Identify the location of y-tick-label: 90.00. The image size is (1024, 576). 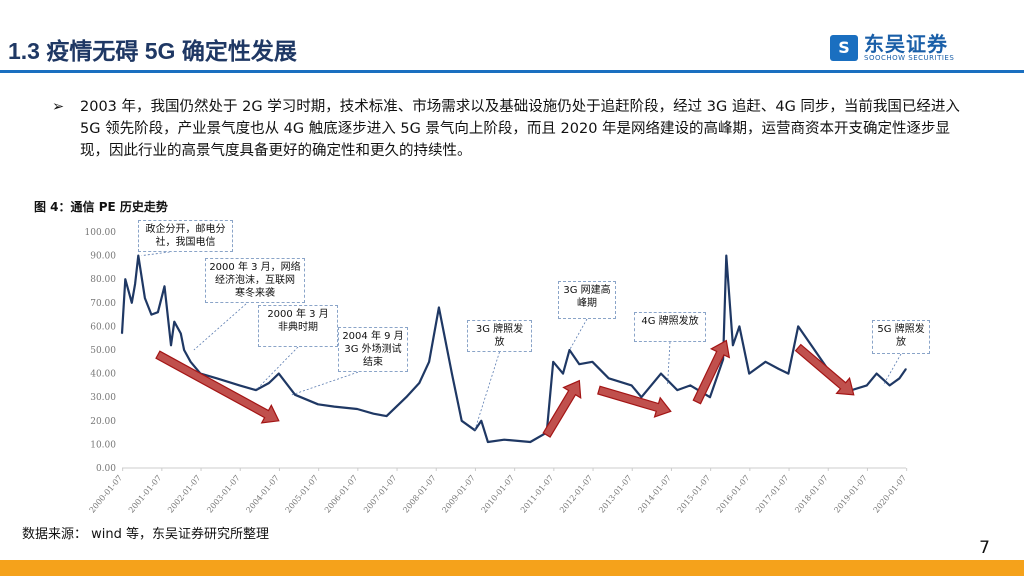
(103, 257).